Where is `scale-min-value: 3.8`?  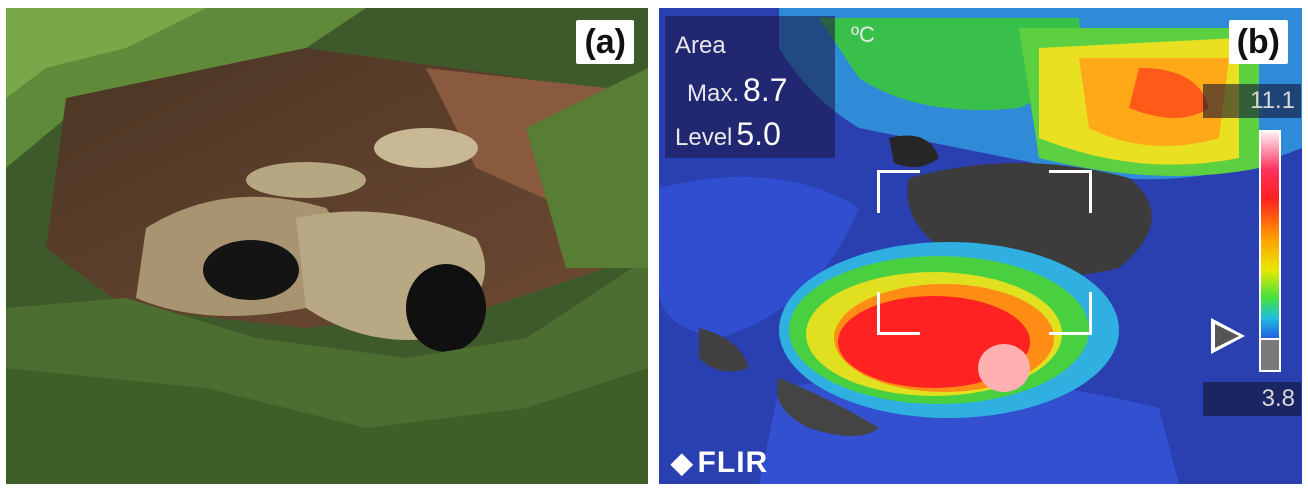 scale-min-value: 3.8 is located at coordinates (1252, 399).